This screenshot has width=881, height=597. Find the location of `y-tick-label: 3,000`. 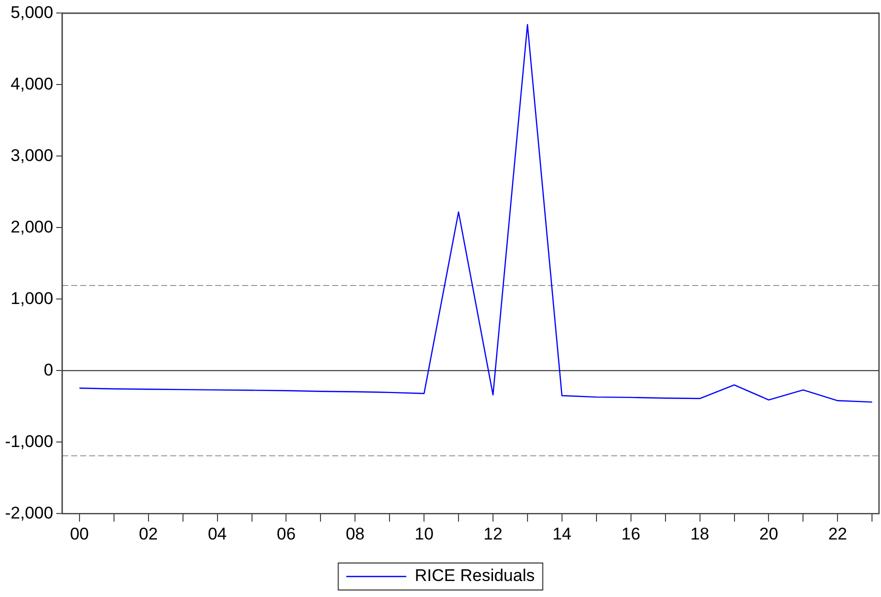

y-tick-label: 3,000 is located at coordinates (32, 155).